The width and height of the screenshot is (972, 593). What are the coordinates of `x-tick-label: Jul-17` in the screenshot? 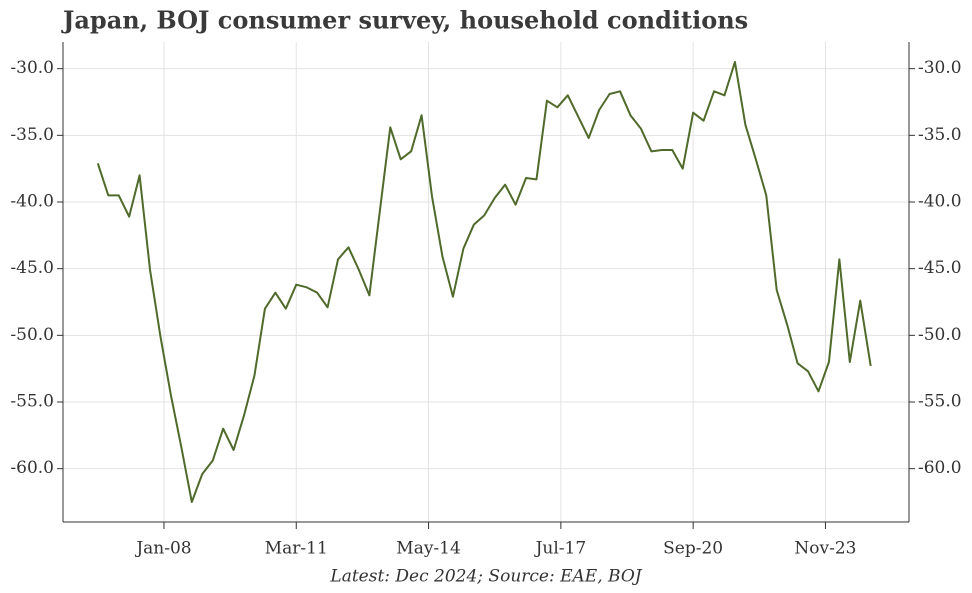 It's located at (560, 549).